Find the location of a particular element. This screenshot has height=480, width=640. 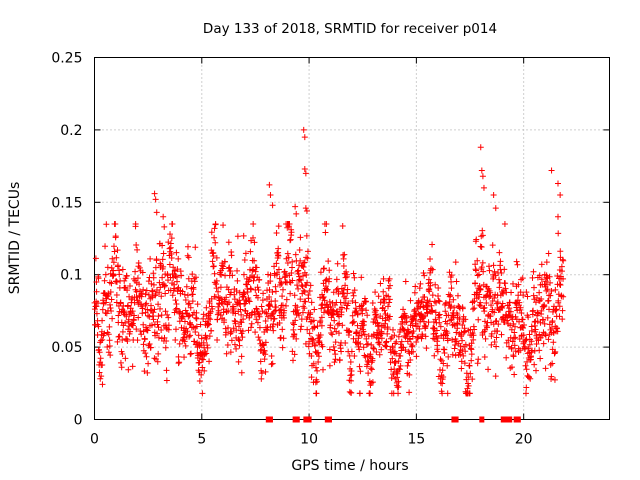

x-tick-label: 5 is located at coordinates (201, 440).